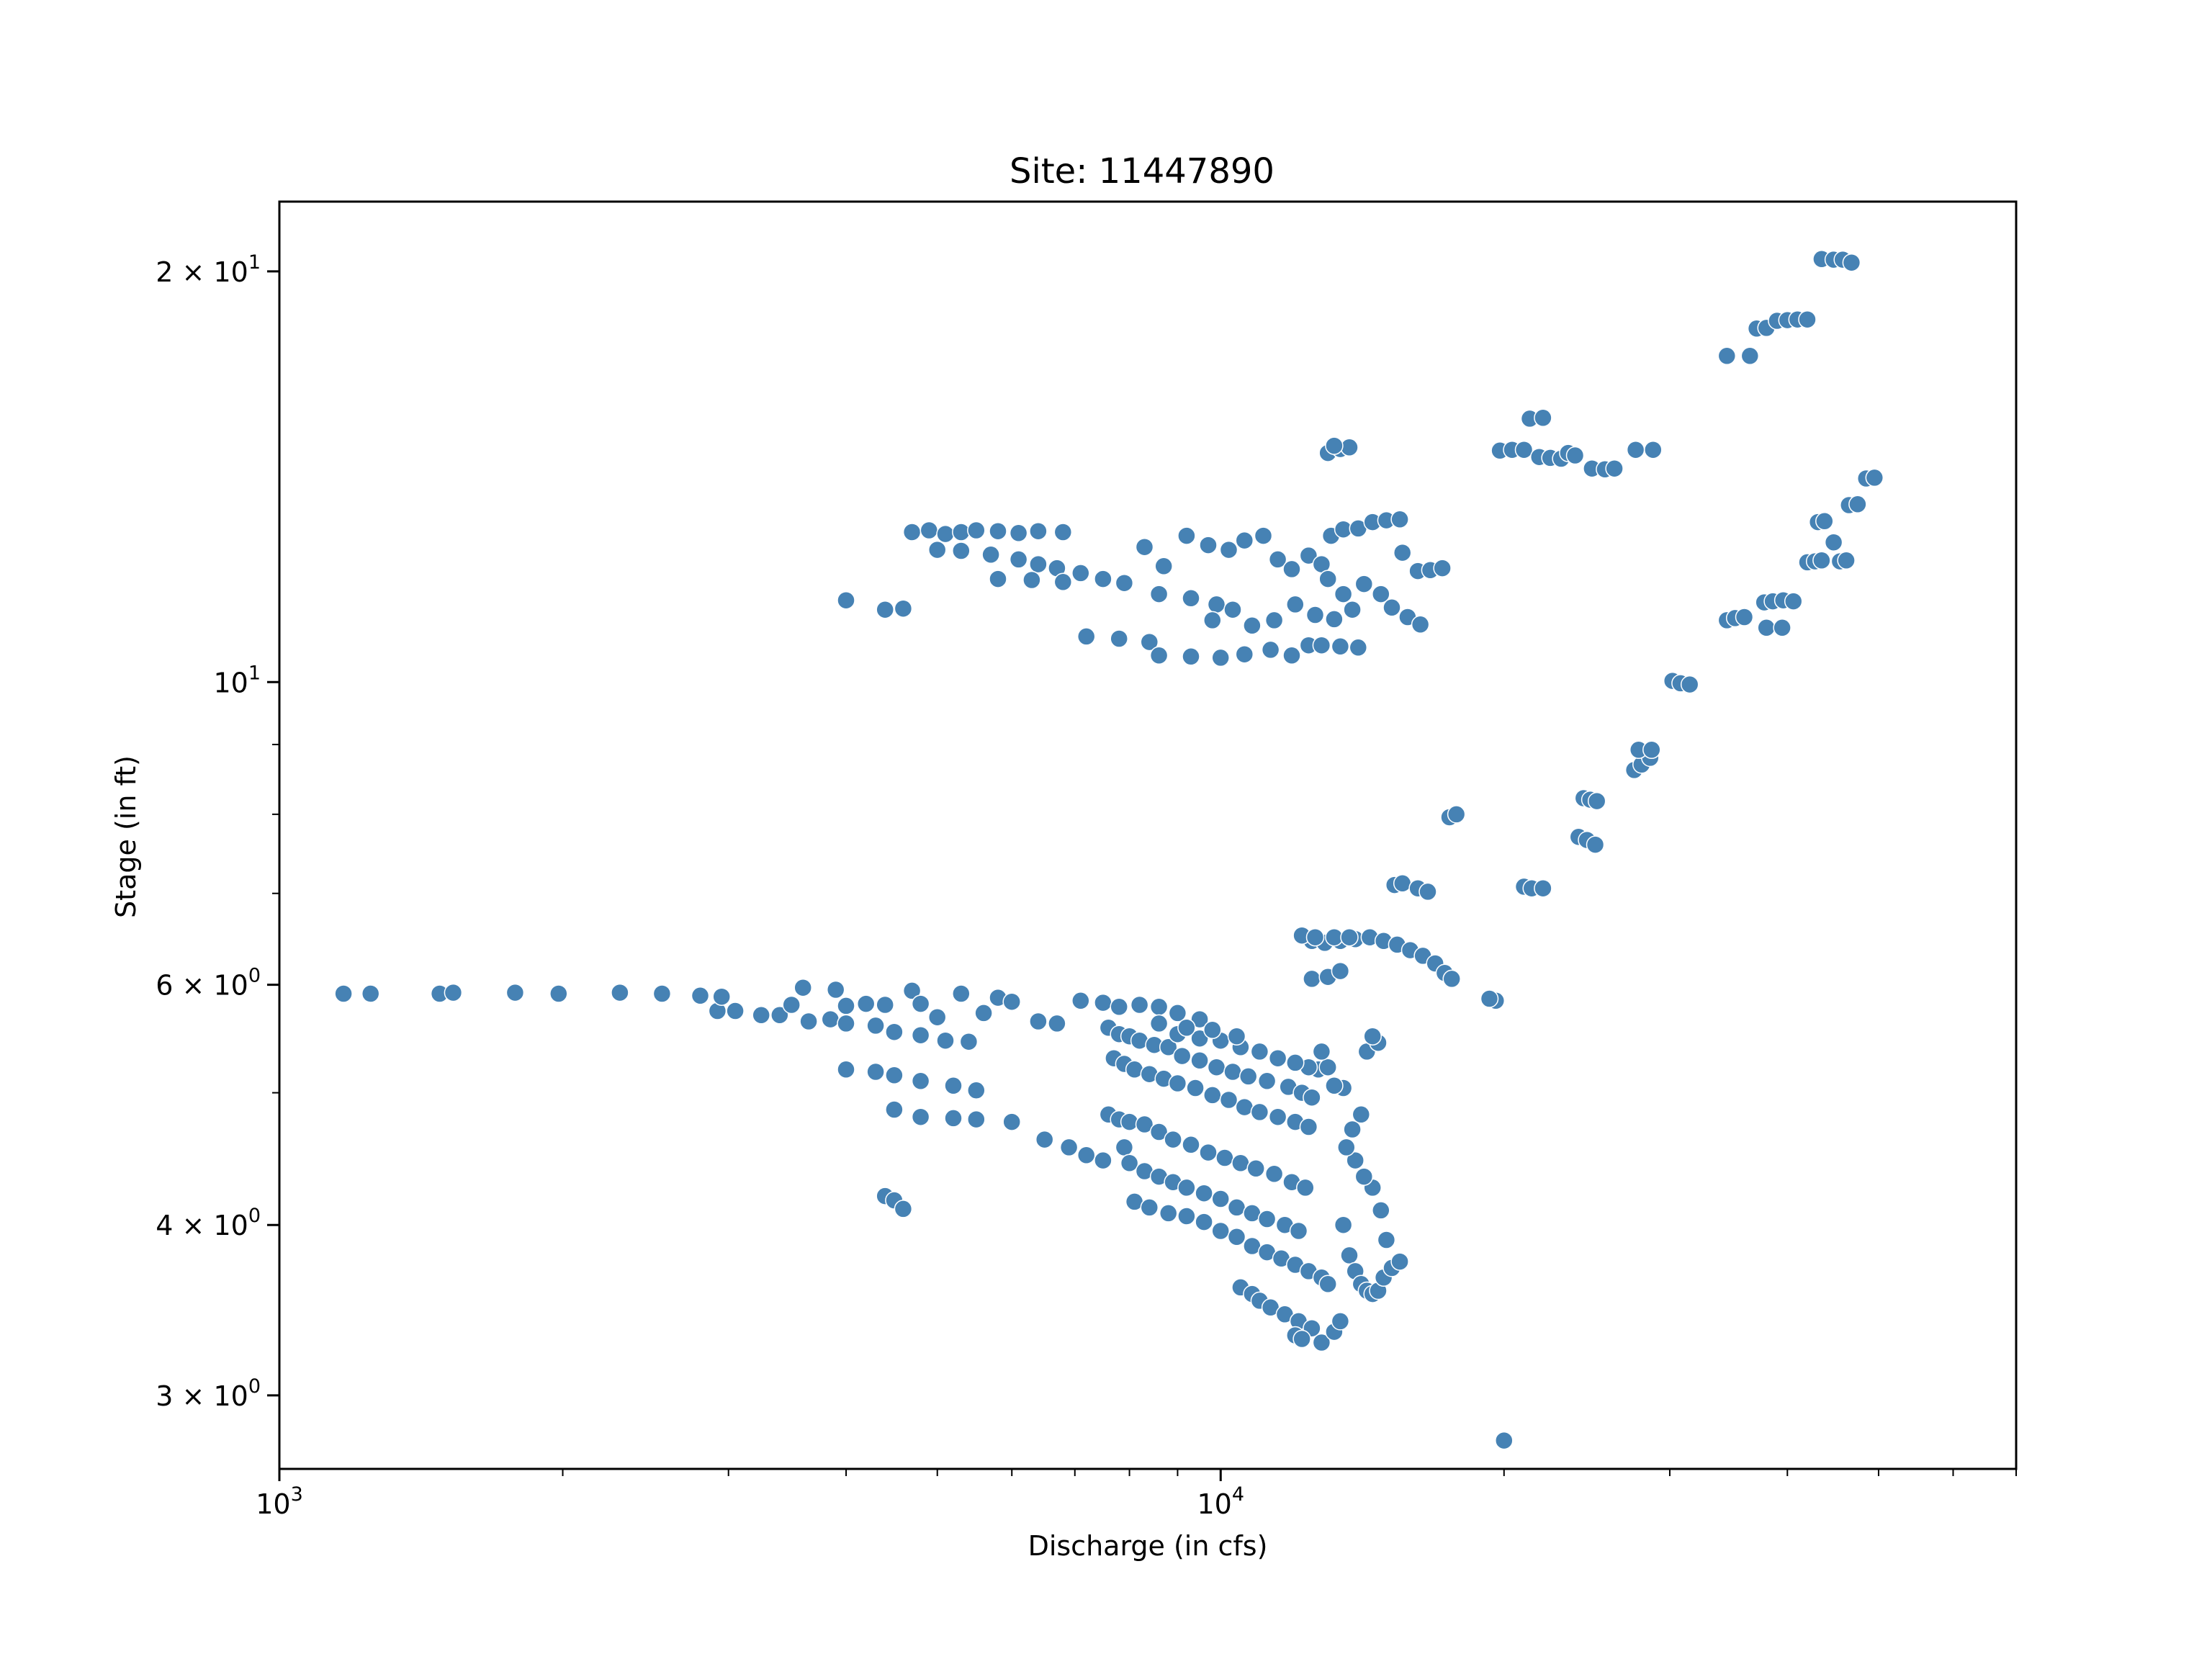 The height and width of the screenshot is (1659, 2212). I want to click on y-tick-label-exponent: 0, so click(254, 976).